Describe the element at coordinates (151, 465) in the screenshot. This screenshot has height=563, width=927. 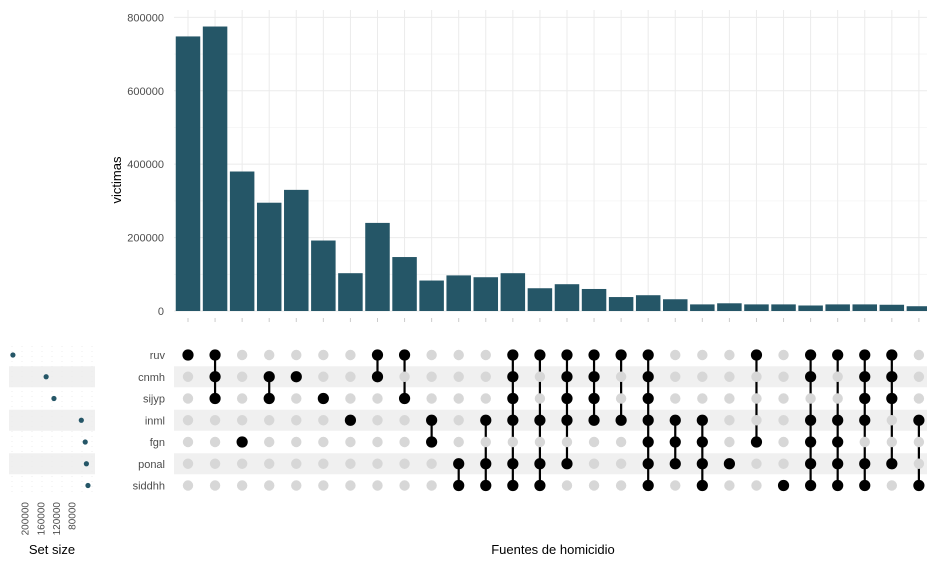
I see `set-name-label: ponal` at that location.